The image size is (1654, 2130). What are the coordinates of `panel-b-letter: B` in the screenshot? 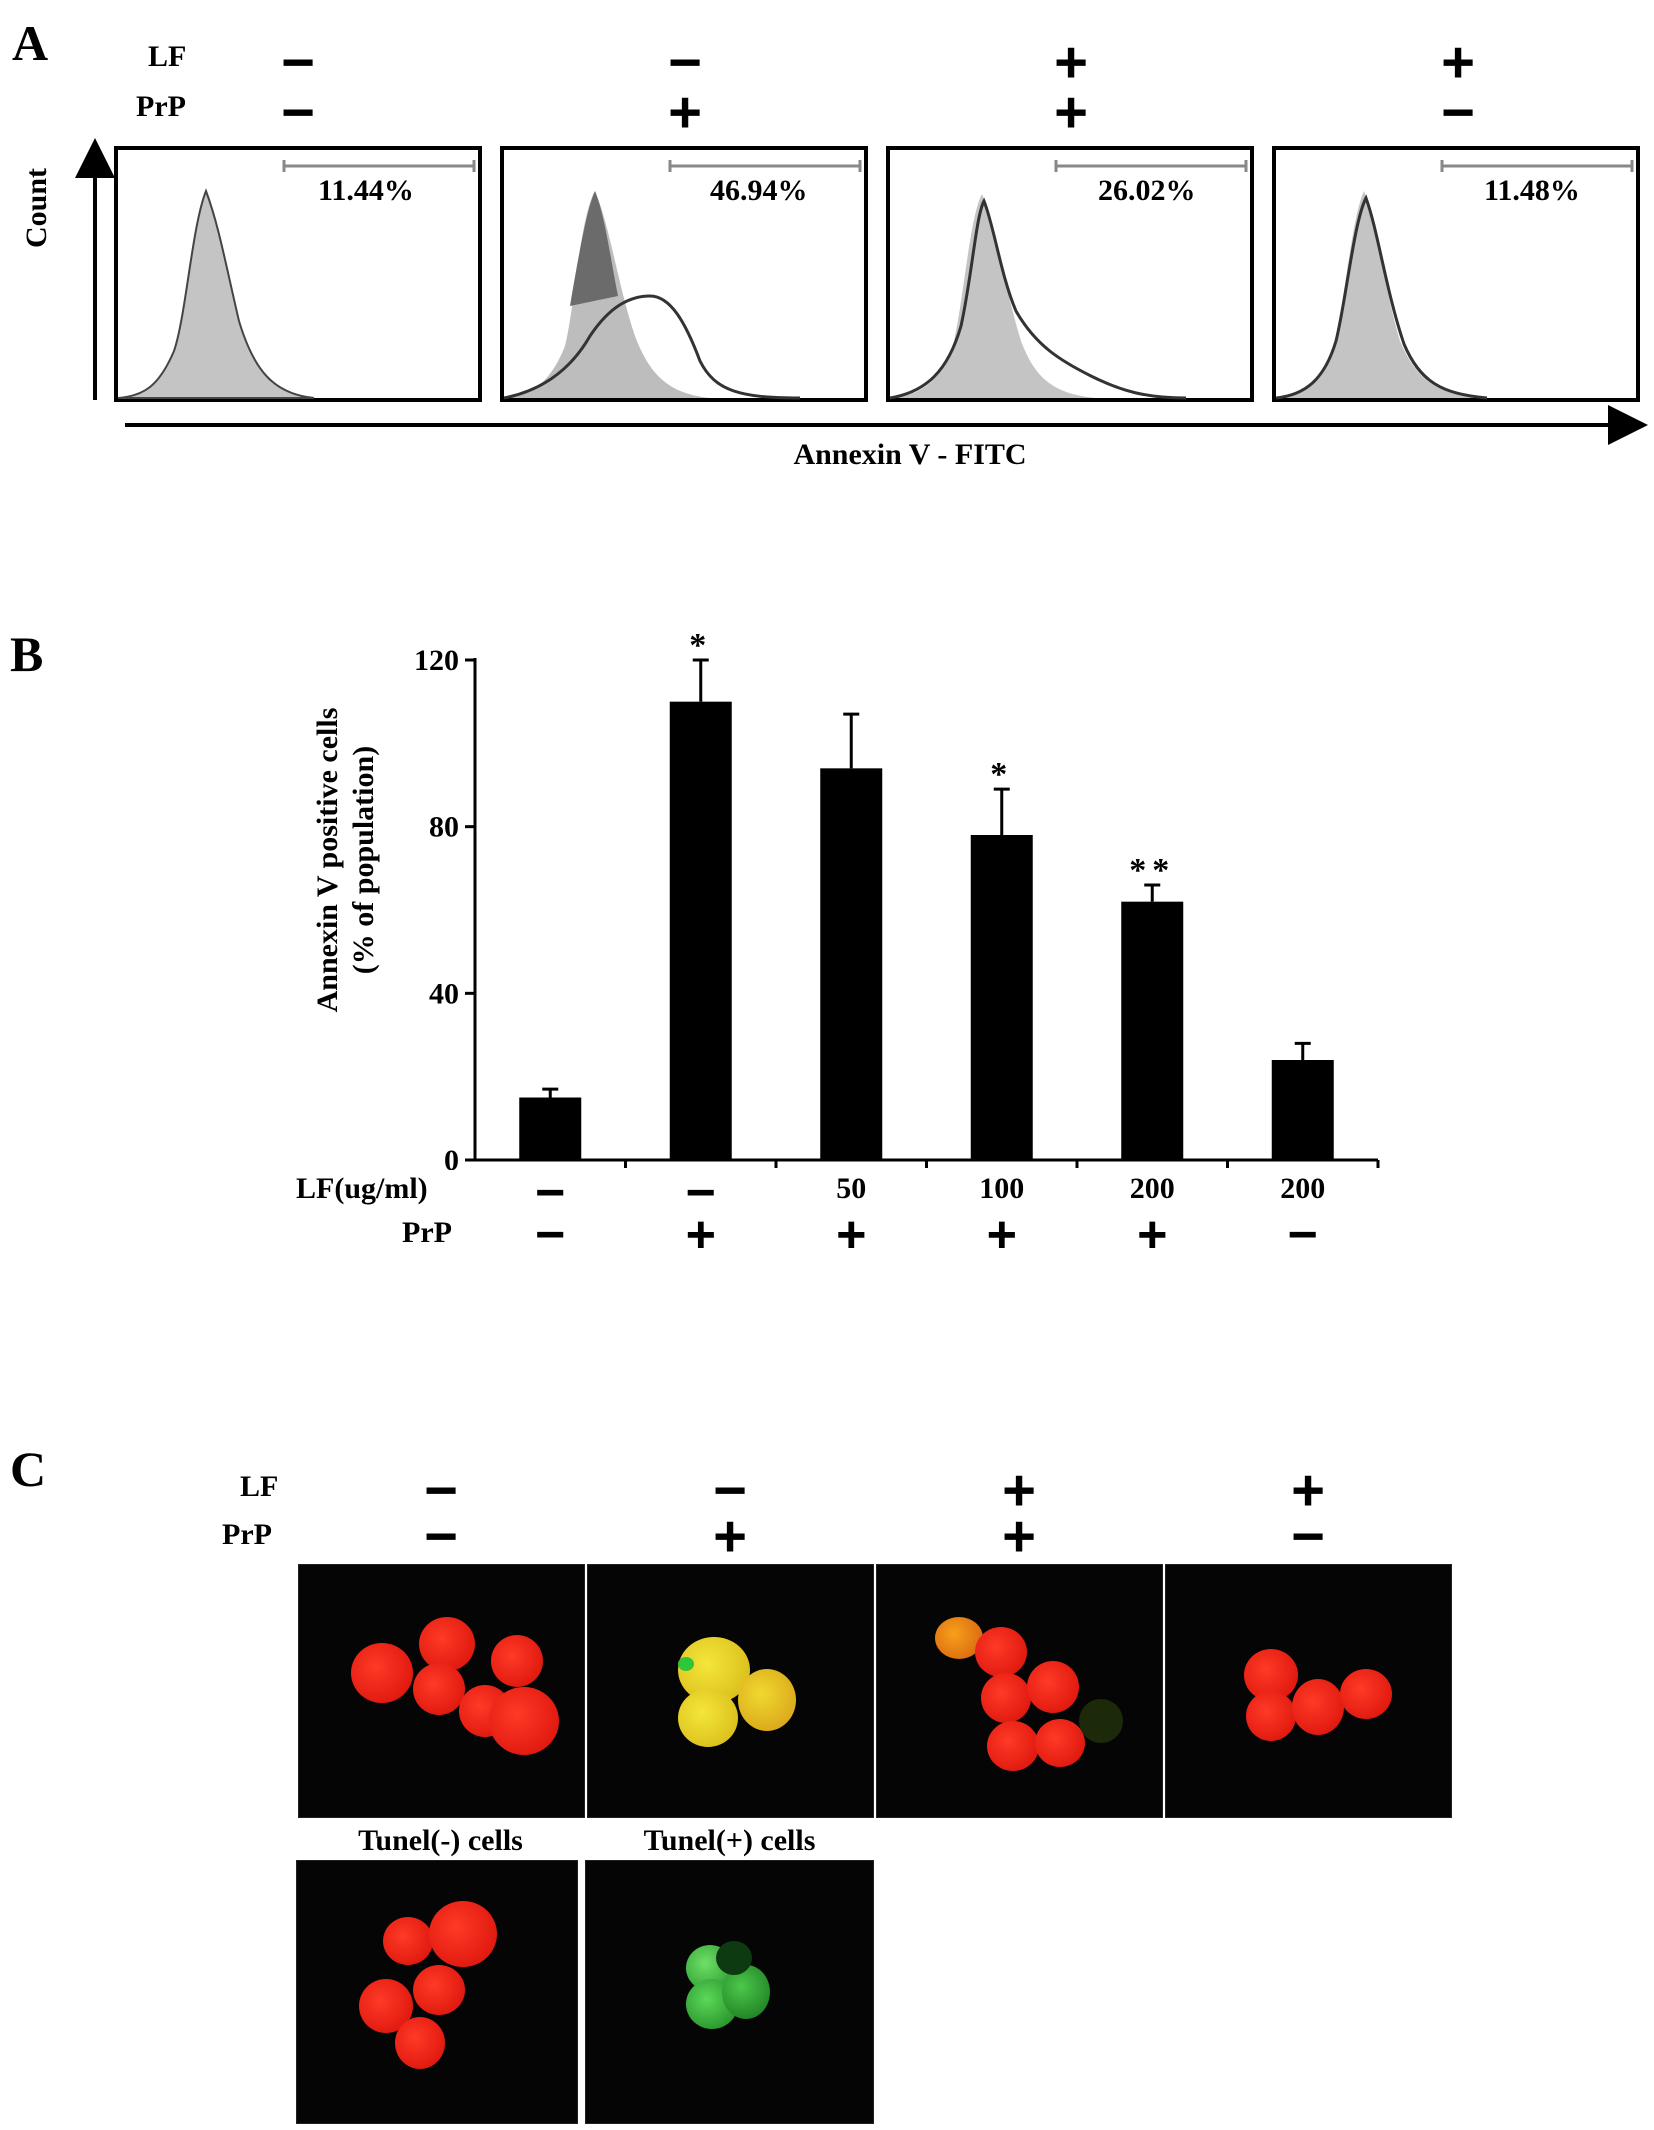 It's located at (27, 654).